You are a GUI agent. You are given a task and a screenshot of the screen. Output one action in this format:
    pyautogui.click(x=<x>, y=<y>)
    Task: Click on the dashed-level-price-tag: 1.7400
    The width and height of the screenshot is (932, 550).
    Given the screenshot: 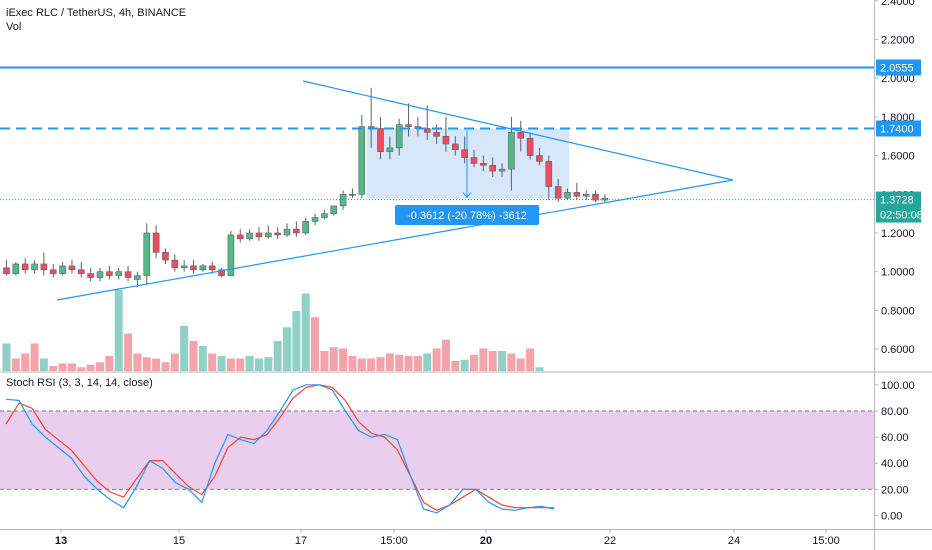 What is the action you would take?
    pyautogui.click(x=897, y=130)
    